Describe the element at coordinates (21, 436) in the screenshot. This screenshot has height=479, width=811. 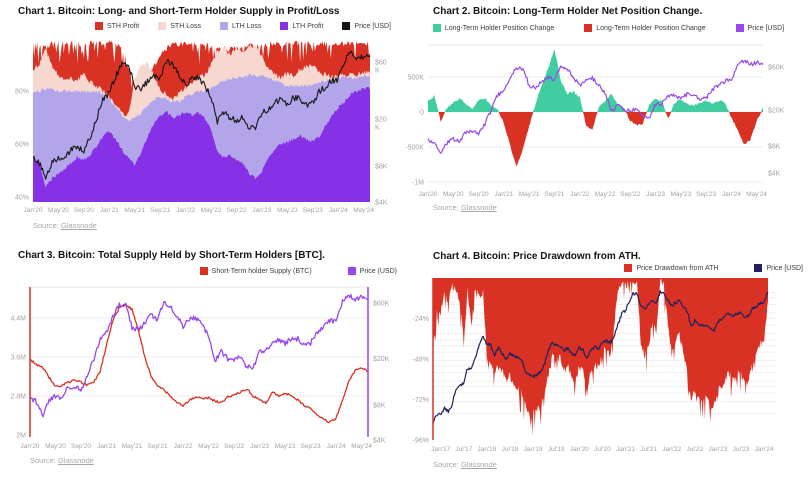
I see `y-axis-tick-left: 2M` at that location.